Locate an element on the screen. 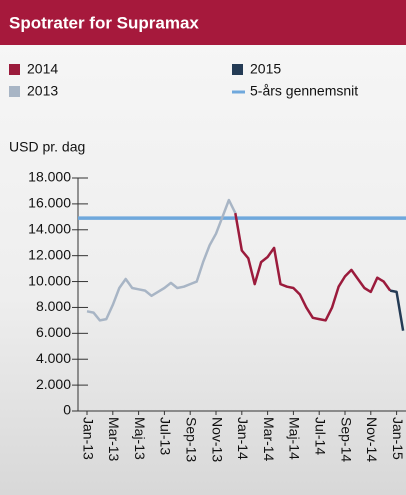 Image resolution: width=406 pixels, height=495 pixels. y-tick-label: 2.000 is located at coordinates (53, 384).